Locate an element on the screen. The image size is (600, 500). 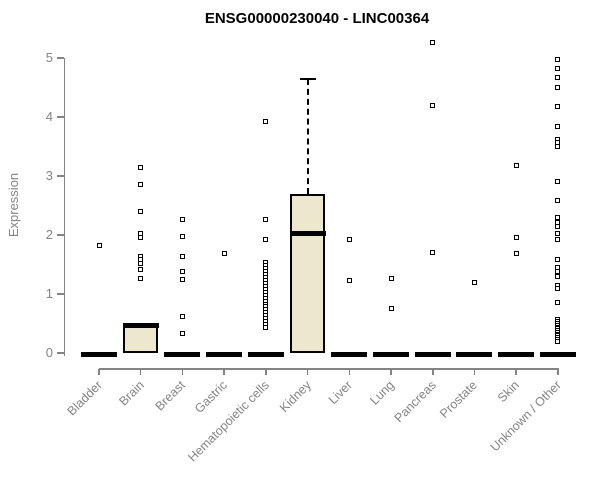
whisker-line is located at coordinates (307, 136).